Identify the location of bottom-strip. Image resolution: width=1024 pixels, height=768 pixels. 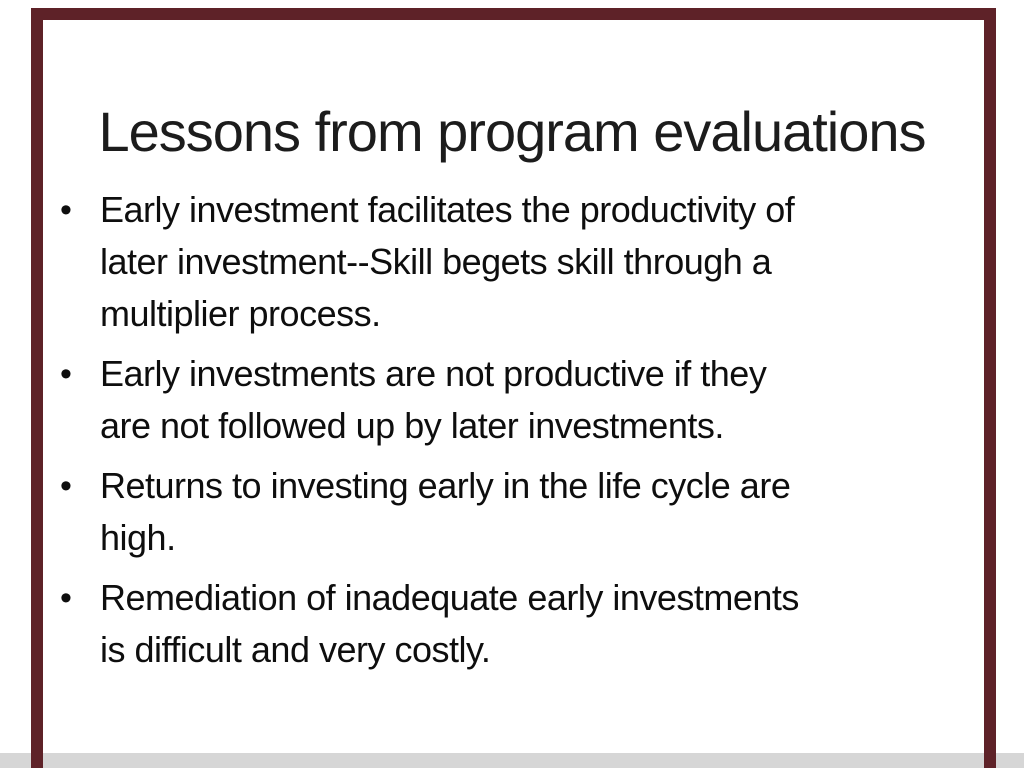
(512, 760).